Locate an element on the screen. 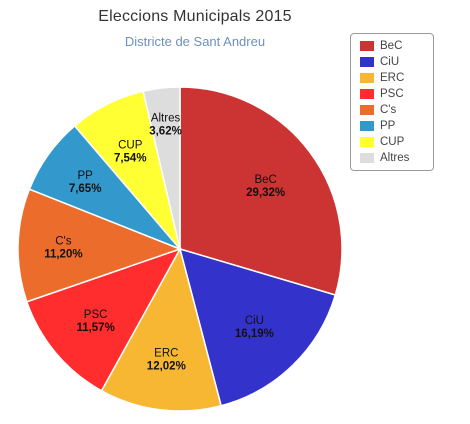 The image size is (470, 424). slice-name-label: CUP is located at coordinates (130, 146).